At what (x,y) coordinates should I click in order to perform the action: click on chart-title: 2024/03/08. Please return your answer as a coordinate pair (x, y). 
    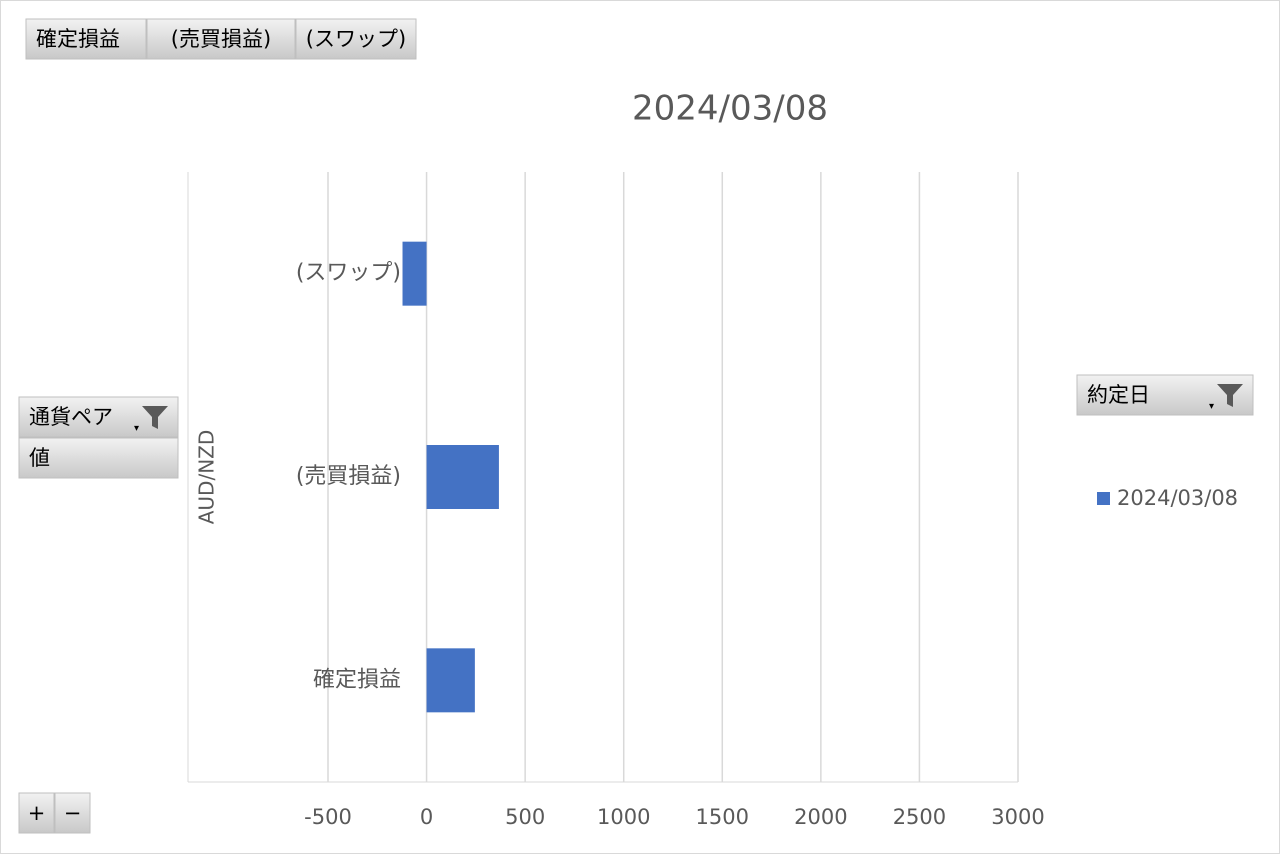
    Looking at the image, I should click on (730, 109).